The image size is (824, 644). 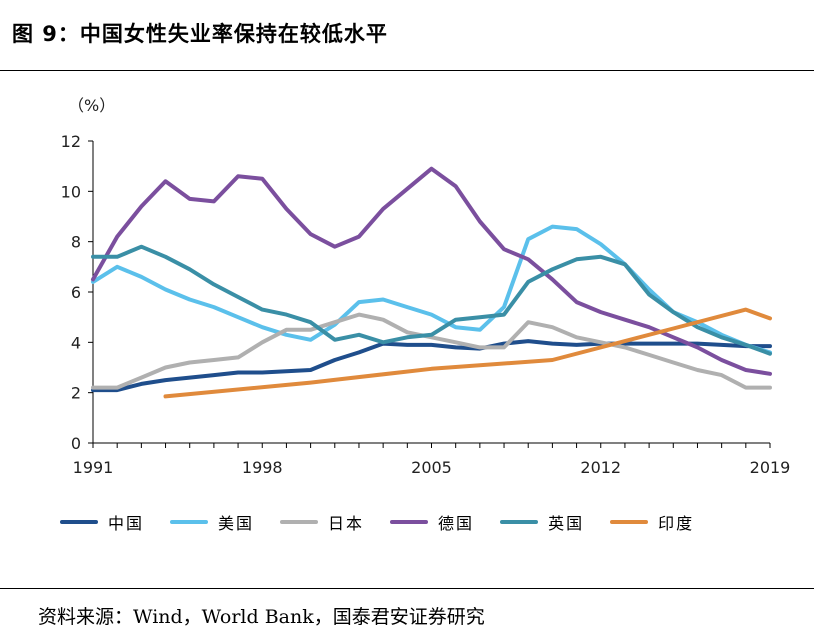 What do you see at coordinates (542, 522) in the screenshot?
I see `legend-item: 英国` at bounding box center [542, 522].